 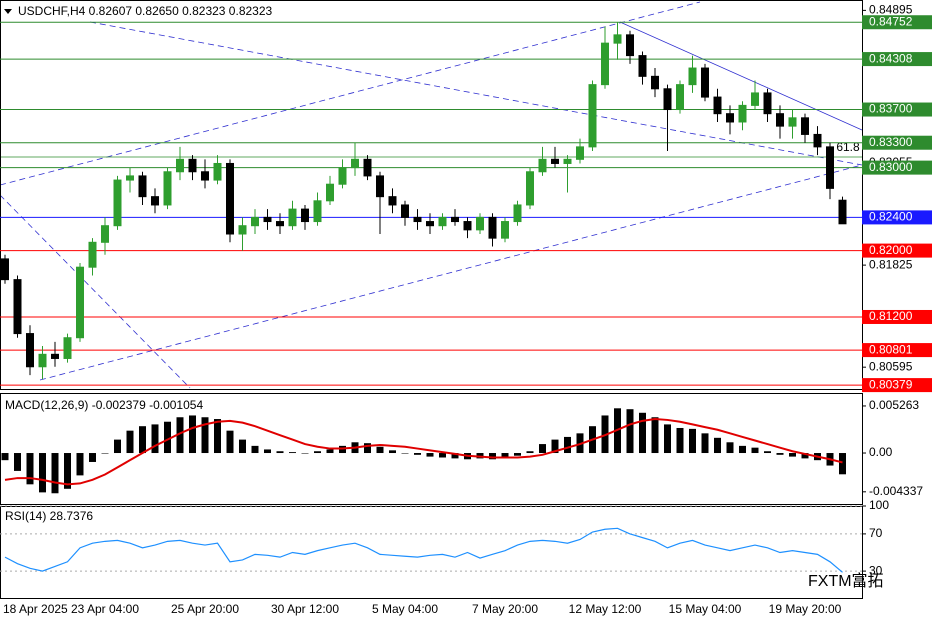 I want to click on y-tick-label: 0.80595, so click(x=891, y=366).